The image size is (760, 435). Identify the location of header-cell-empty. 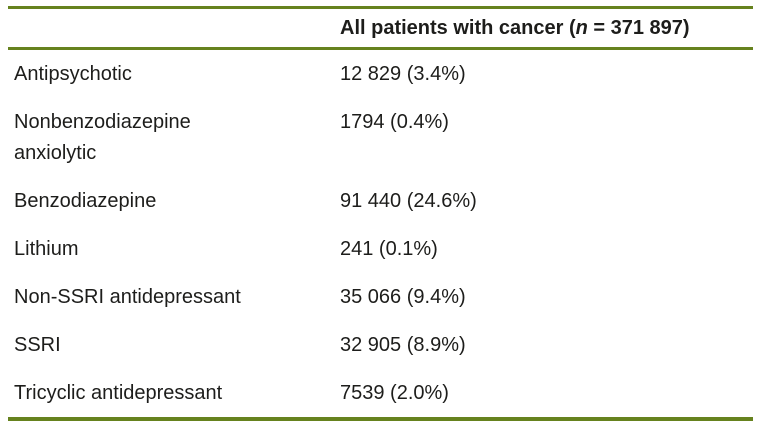
(171, 28).